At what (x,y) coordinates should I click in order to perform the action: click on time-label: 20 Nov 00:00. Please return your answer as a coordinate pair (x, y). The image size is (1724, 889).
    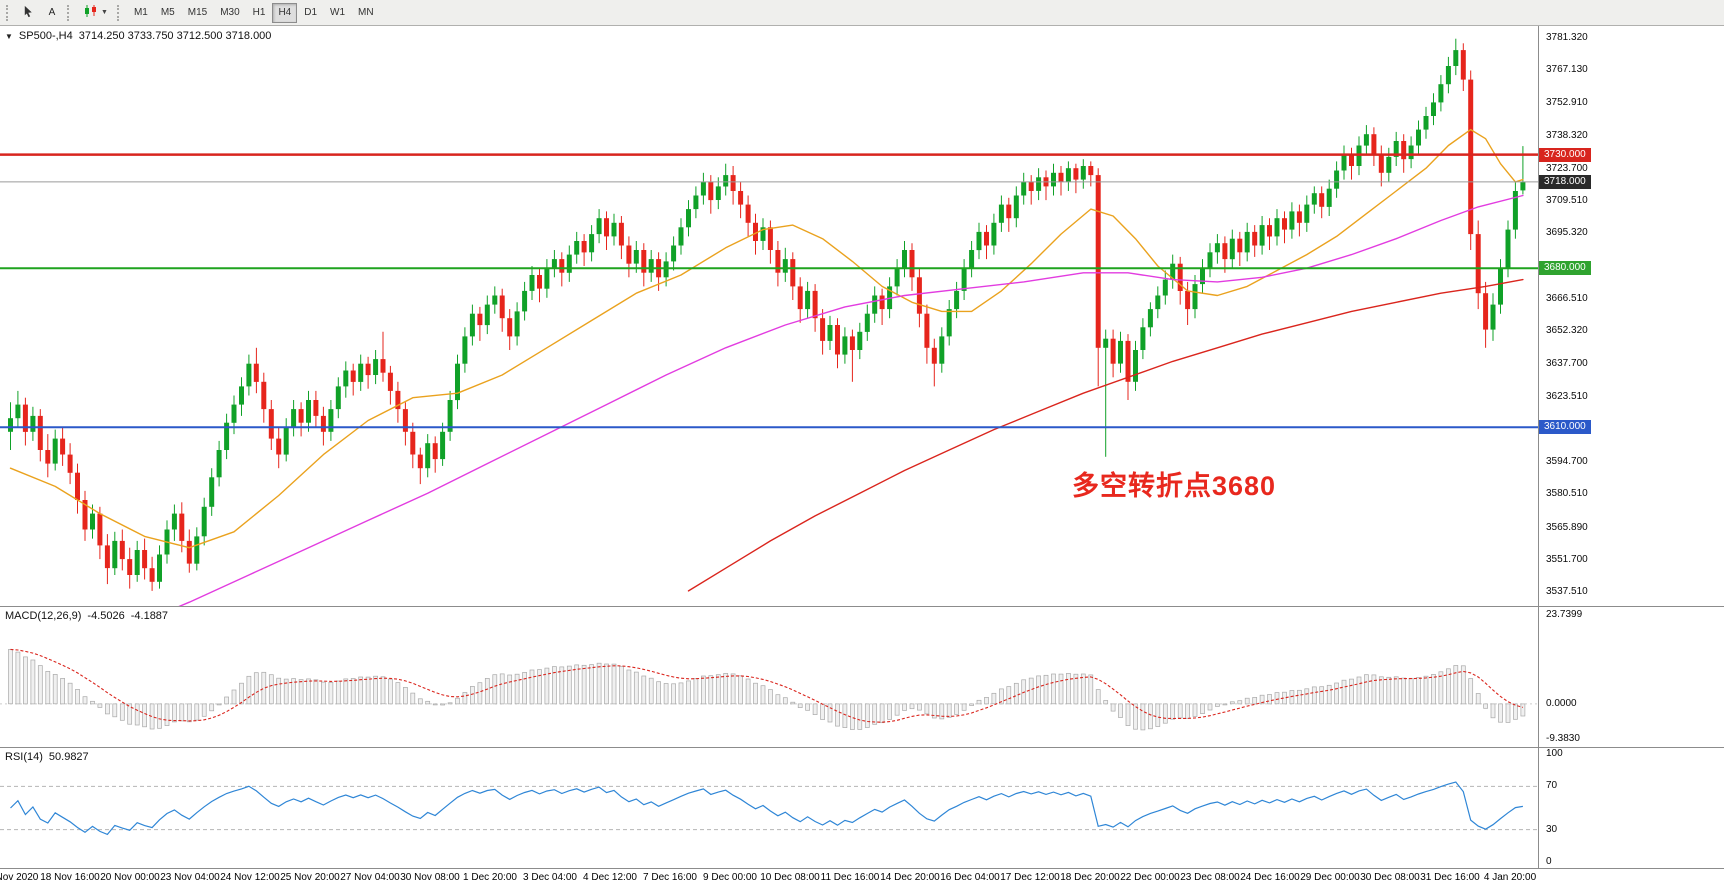
    Looking at the image, I should click on (130, 877).